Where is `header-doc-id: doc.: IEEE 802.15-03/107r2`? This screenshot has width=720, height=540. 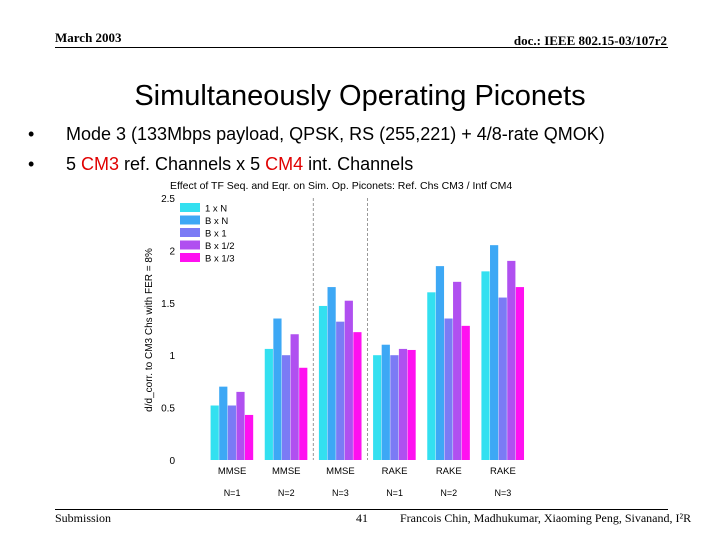
header-doc-id: doc.: IEEE 802.15-03/107r2 is located at coordinates (590, 40).